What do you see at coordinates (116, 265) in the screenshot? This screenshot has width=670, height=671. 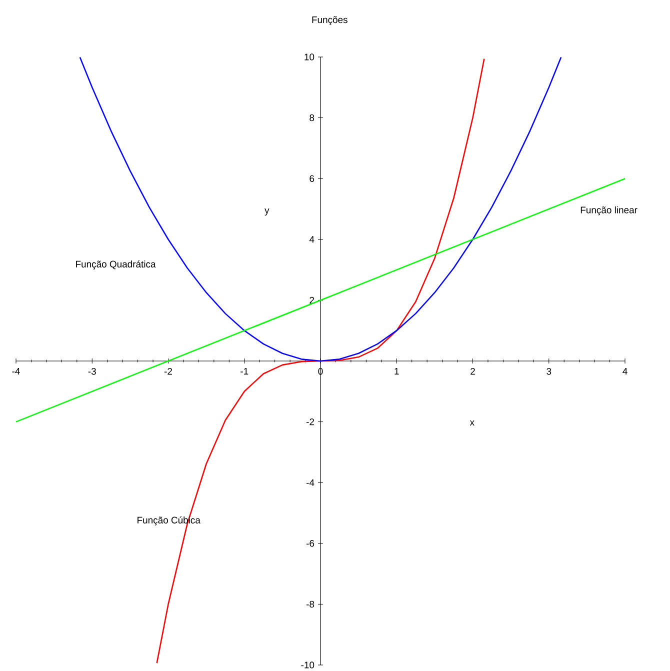 I see `annotation: Função Quadrática` at bounding box center [116, 265].